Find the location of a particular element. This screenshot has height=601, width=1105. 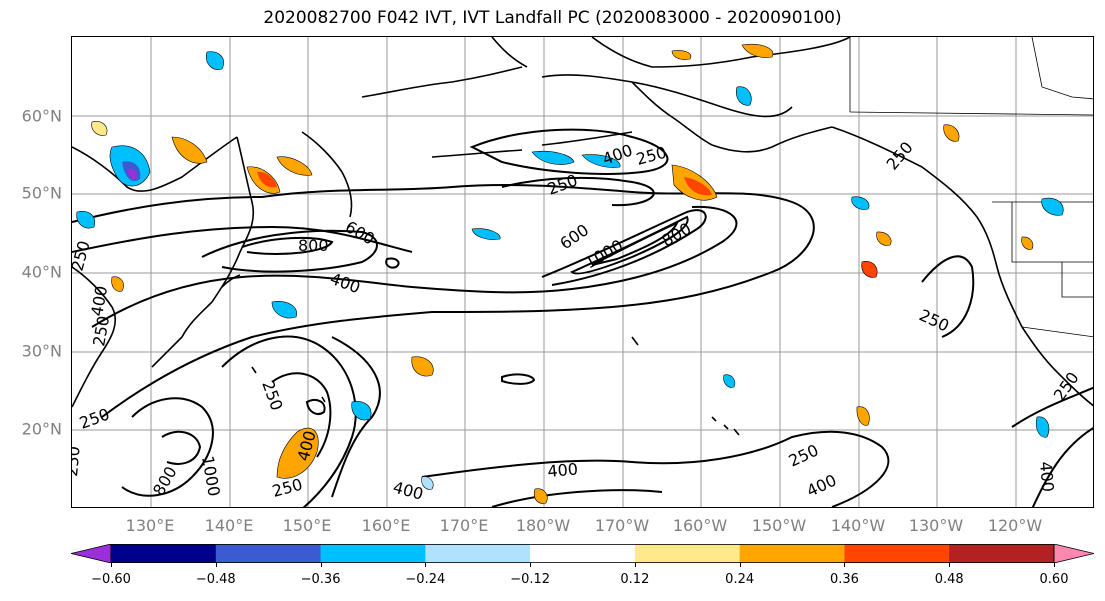

lon-label: 150°E is located at coordinates (307, 525).